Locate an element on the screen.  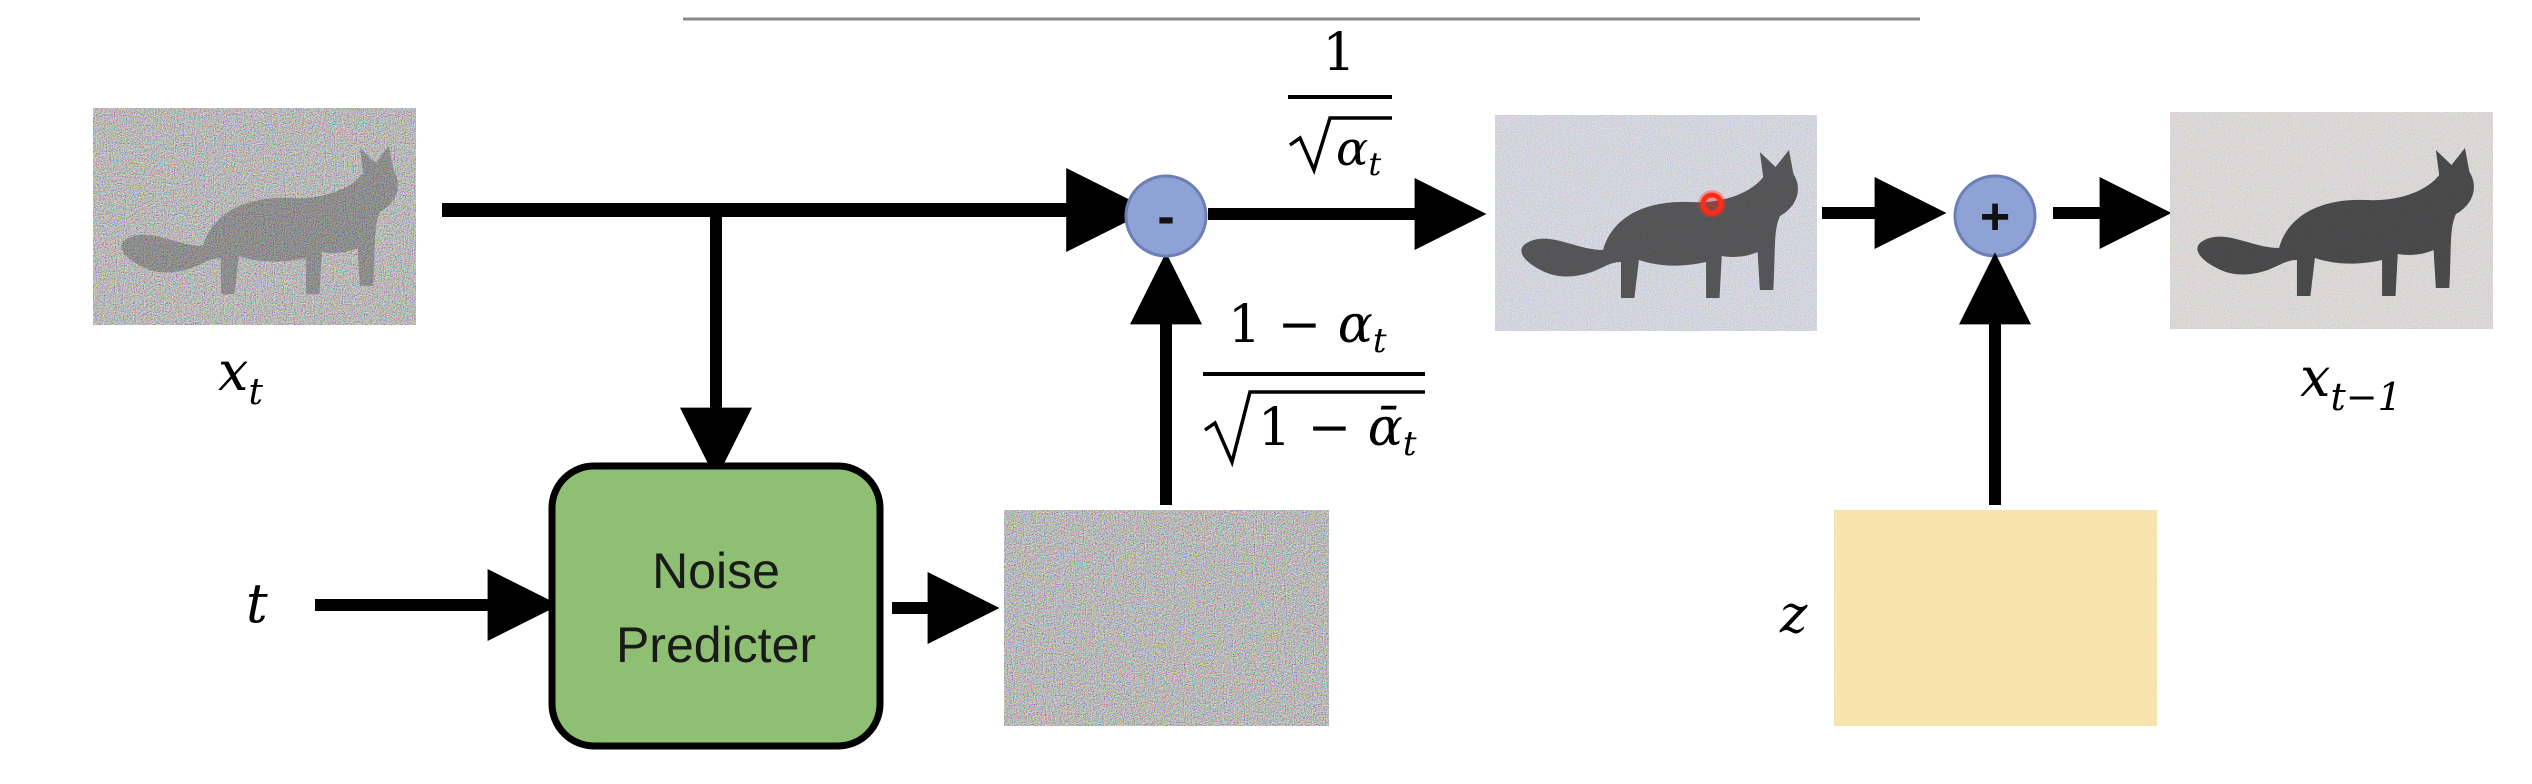
plus-operator: + is located at coordinates (1995, 216).